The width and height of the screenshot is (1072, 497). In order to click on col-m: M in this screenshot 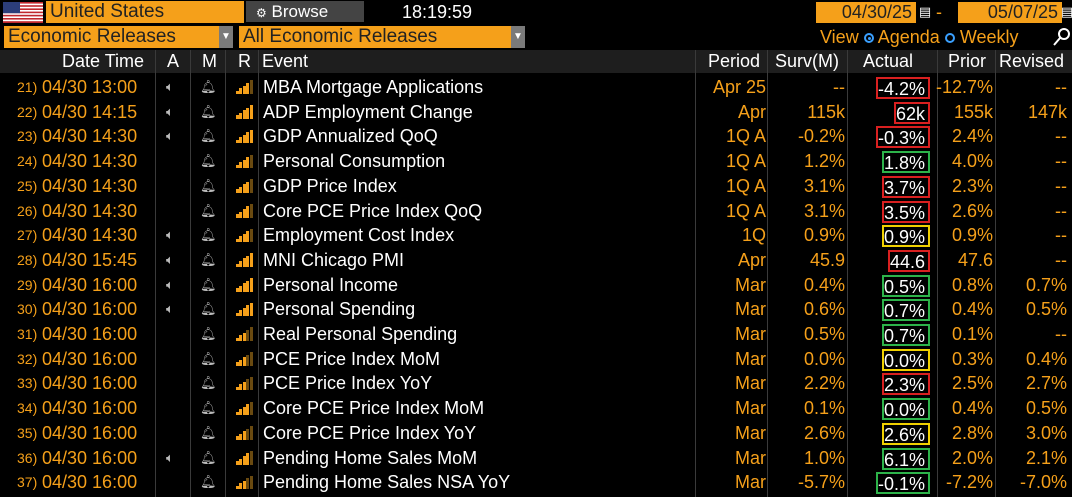, I will do `click(209, 61)`.